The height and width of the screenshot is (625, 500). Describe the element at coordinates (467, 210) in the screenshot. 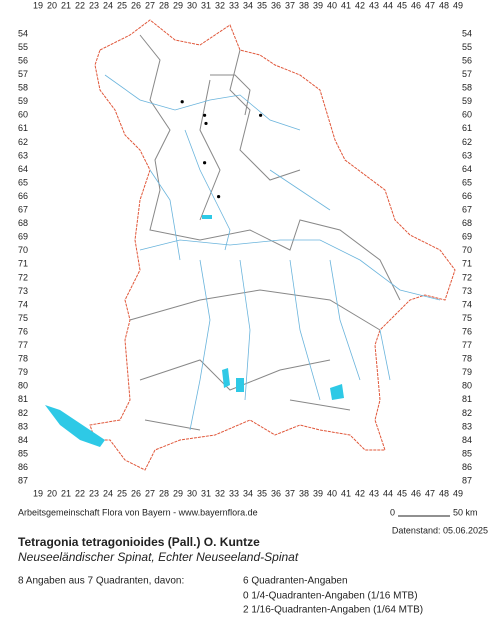

I see `row-label: 67` at that location.